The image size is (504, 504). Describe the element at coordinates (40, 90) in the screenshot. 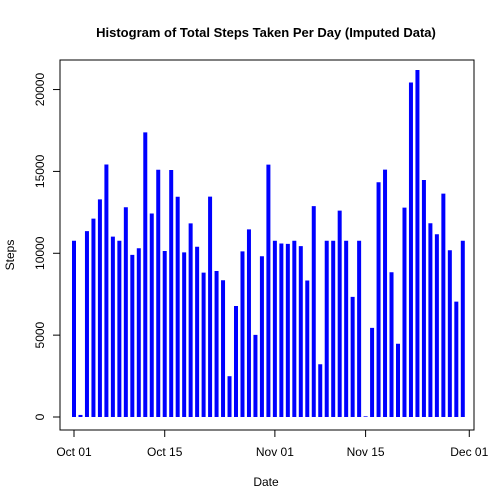

I see `y-tick-label: 20000` at that location.